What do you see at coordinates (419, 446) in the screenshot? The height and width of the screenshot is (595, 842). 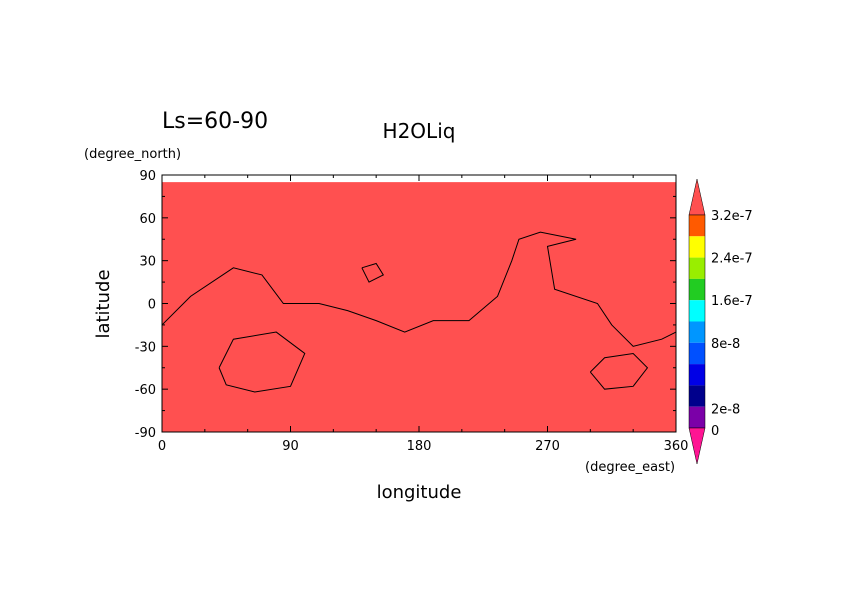 I see `x-tick-label-2: 180` at bounding box center [419, 446].